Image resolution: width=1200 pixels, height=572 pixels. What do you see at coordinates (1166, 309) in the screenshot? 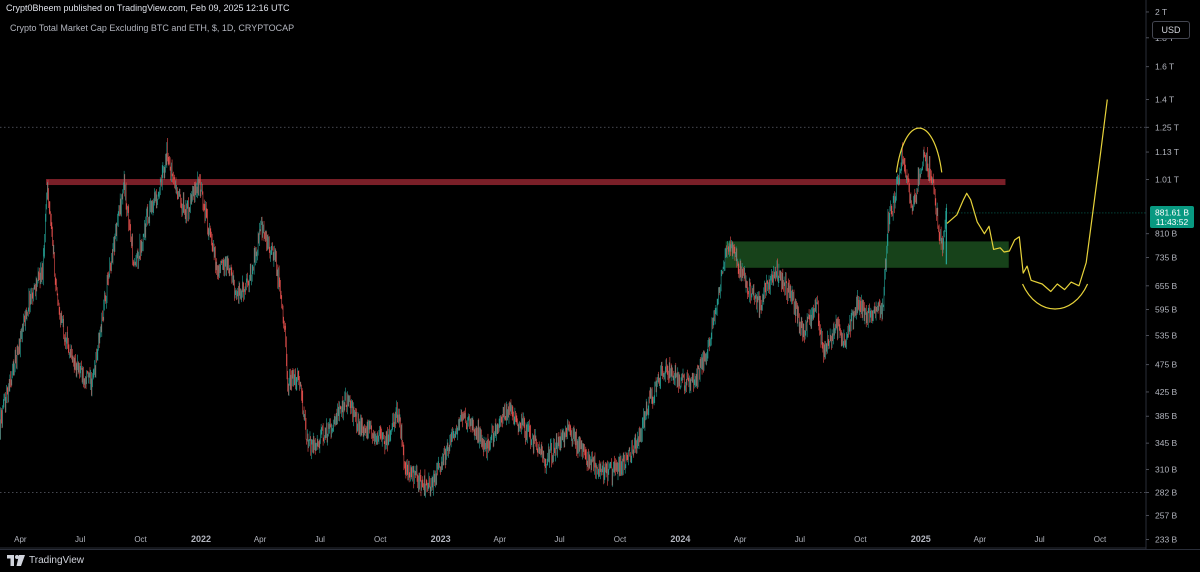
I see `price-tick-label-10: 595 B` at bounding box center [1166, 309].